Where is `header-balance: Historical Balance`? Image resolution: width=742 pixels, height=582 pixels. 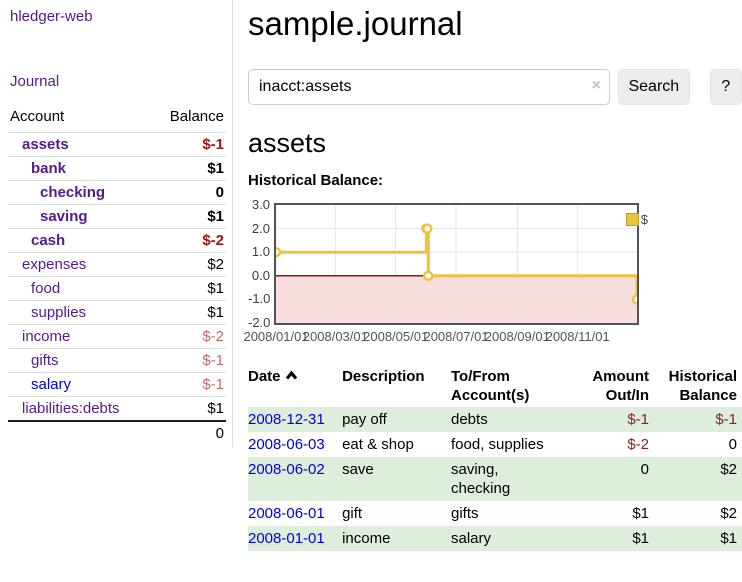
header-balance: Historical Balance is located at coordinates (702, 386).